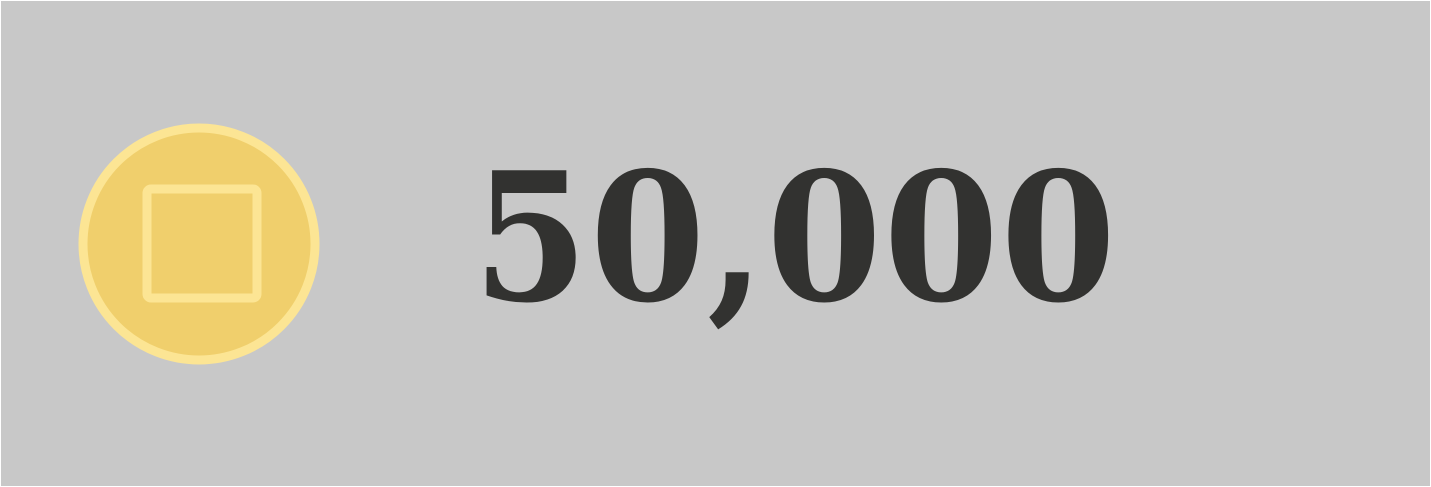 The width and height of the screenshot is (1431, 487). Describe the element at coordinates (199, 244) in the screenshot. I see `coin-icon` at that location.